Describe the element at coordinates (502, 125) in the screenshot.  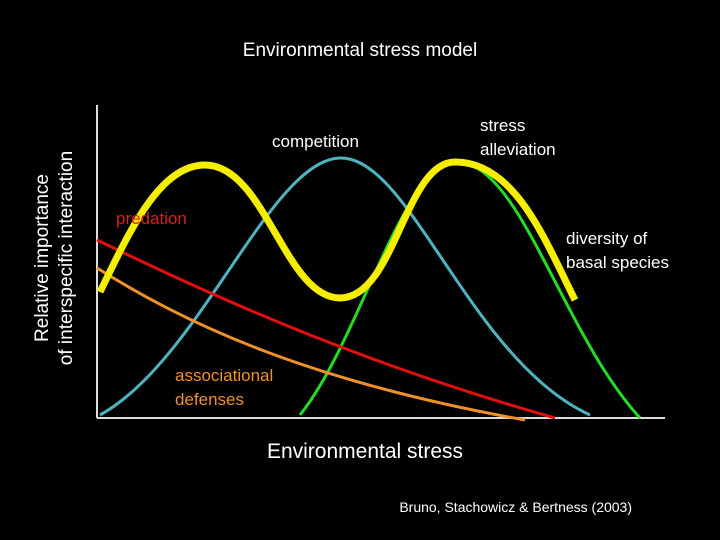
I see `stress-alleviation-label: stress` at that location.